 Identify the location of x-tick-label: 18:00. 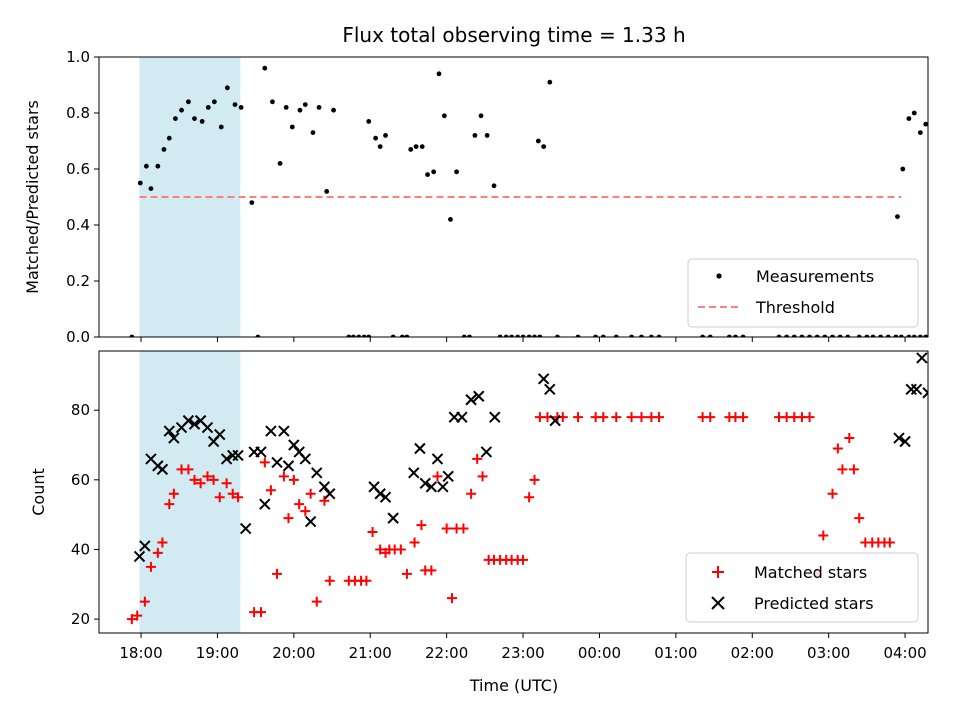
(140, 653).